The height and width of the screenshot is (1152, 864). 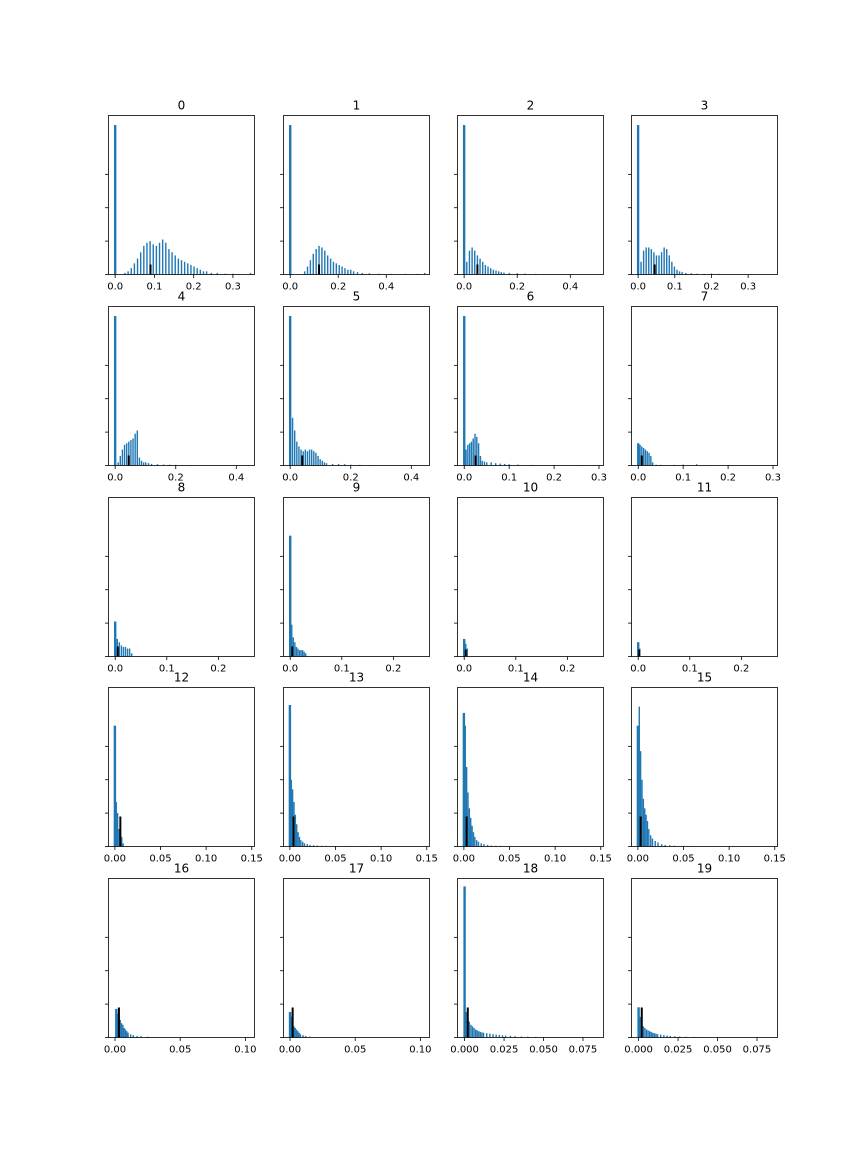 I want to click on subplot-title: 2, so click(x=531, y=106).